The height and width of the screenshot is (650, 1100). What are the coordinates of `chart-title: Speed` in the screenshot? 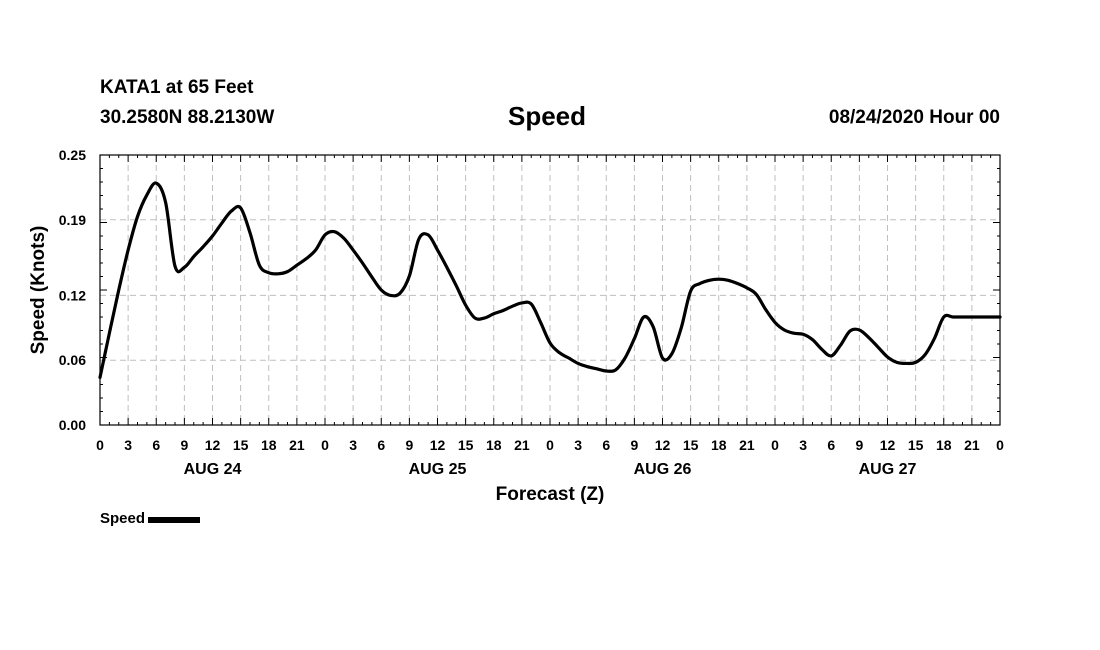 It's located at (547, 116).